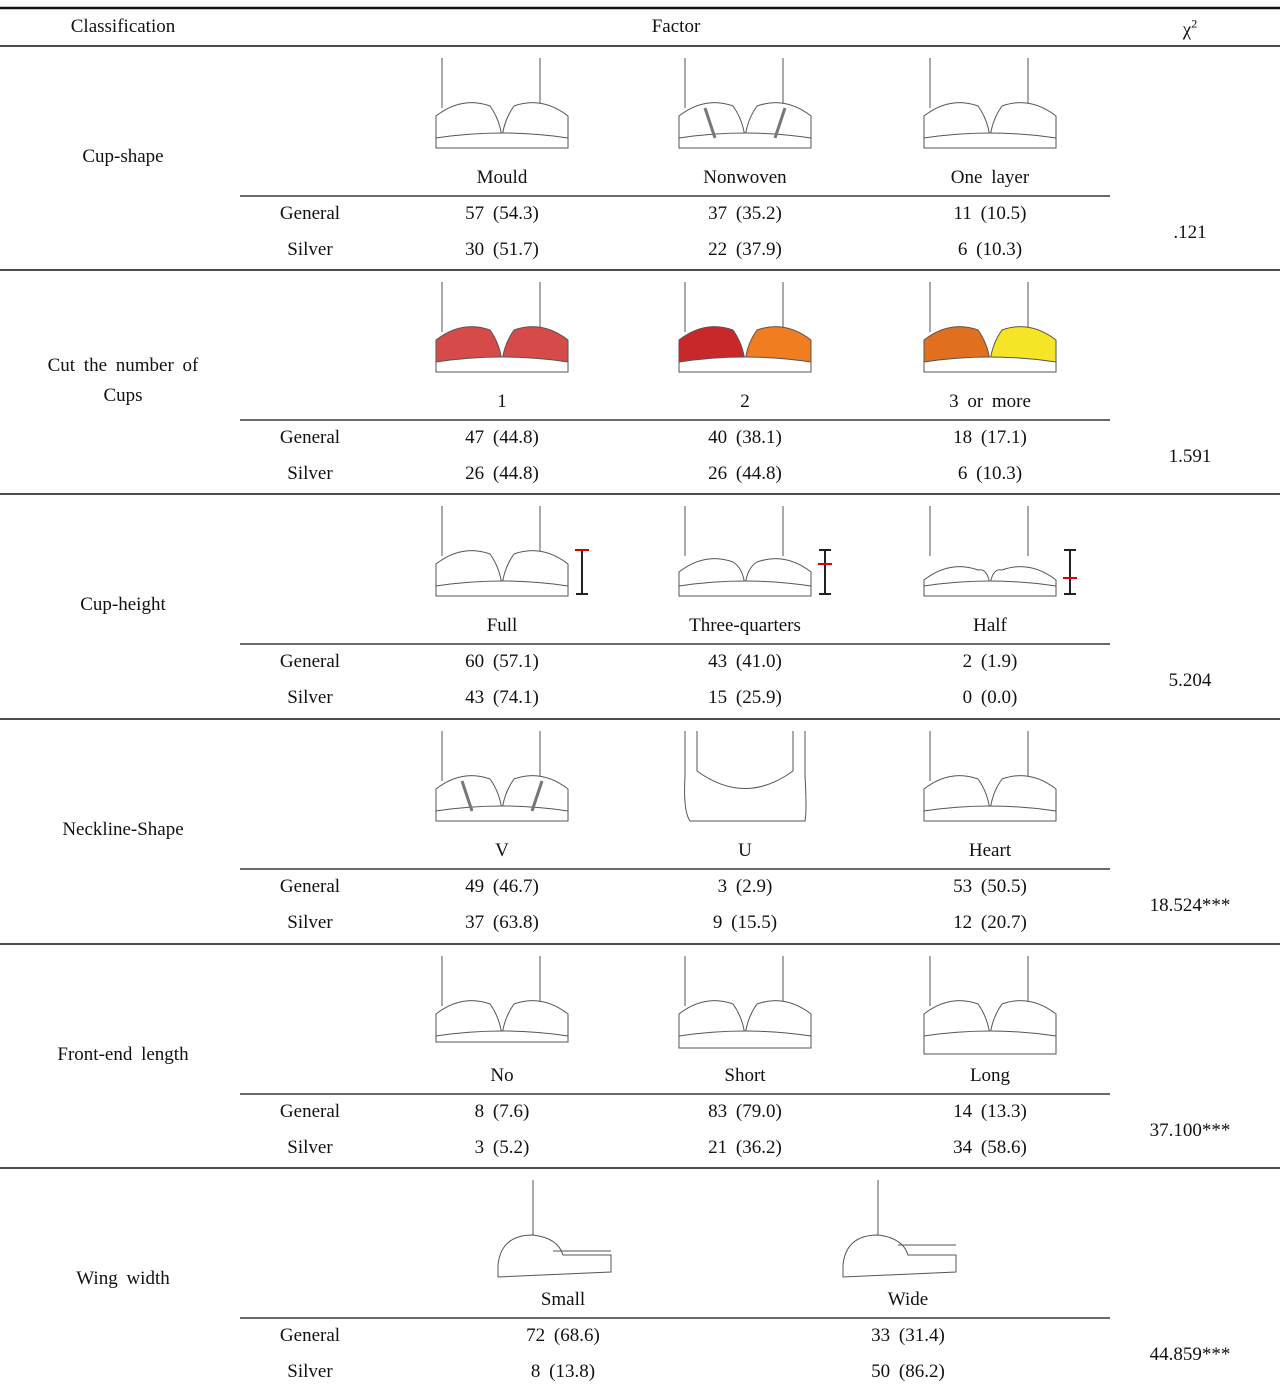 The image size is (1280, 1389). What do you see at coordinates (123, 380) in the screenshot?
I see `classification: Cut the number of Cups` at bounding box center [123, 380].